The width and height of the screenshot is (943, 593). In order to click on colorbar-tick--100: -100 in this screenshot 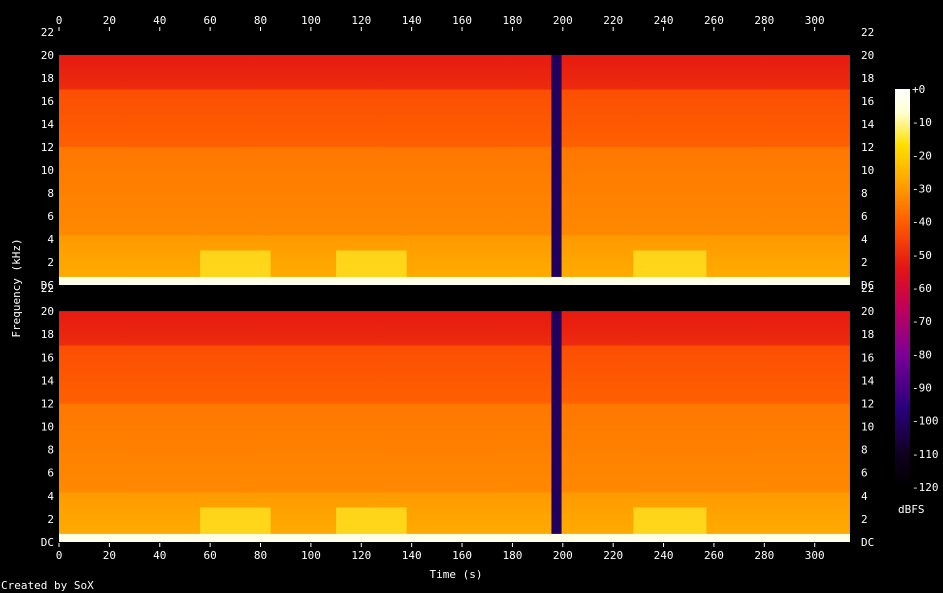, I will do `click(925, 421)`.